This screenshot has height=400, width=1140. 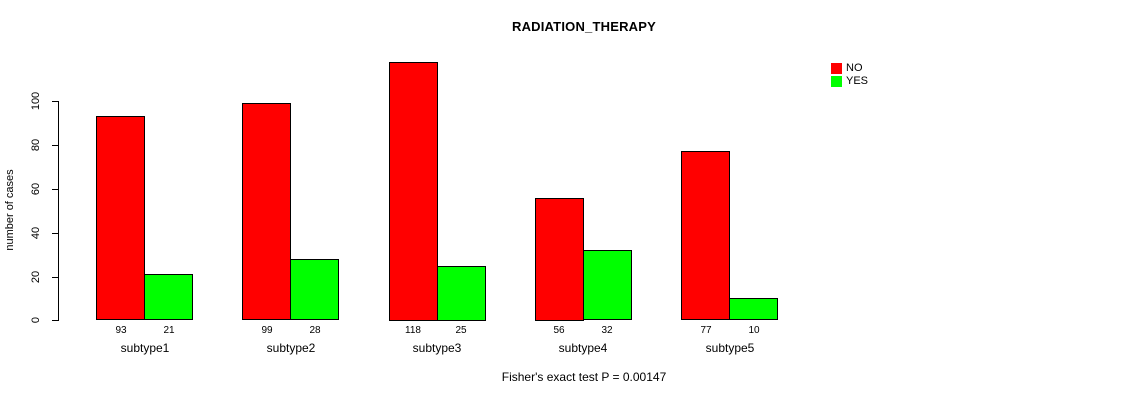 What do you see at coordinates (291, 348) in the screenshot?
I see `category-label: subtype2` at bounding box center [291, 348].